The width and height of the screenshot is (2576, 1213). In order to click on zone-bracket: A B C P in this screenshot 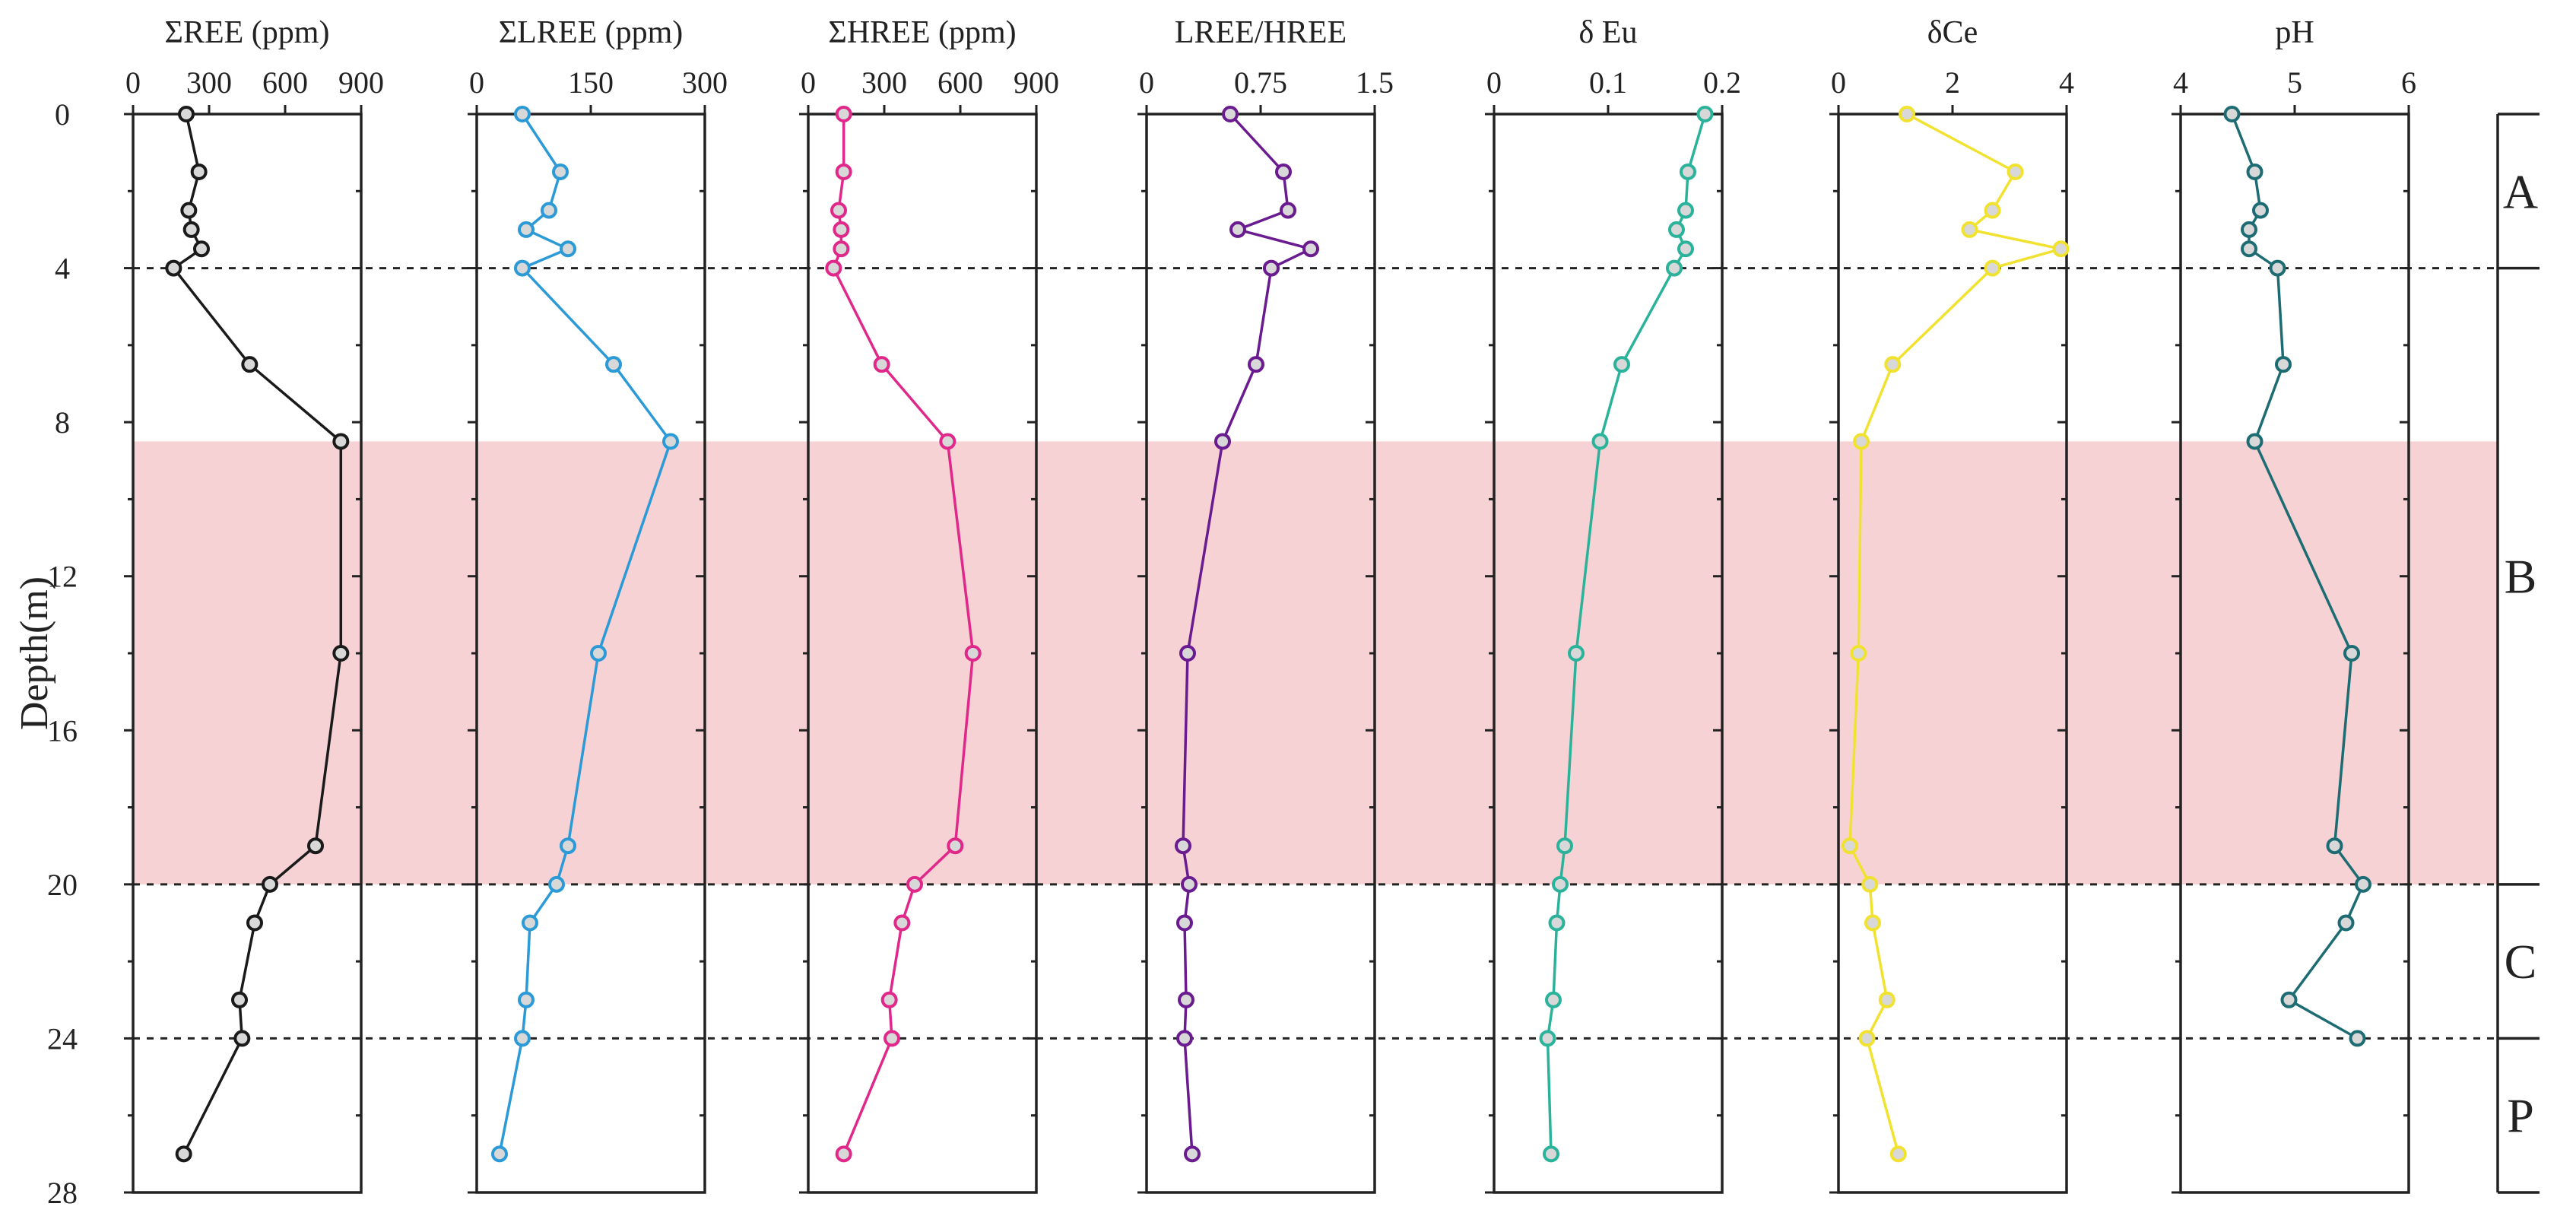, I will do `click(2518, 653)`.